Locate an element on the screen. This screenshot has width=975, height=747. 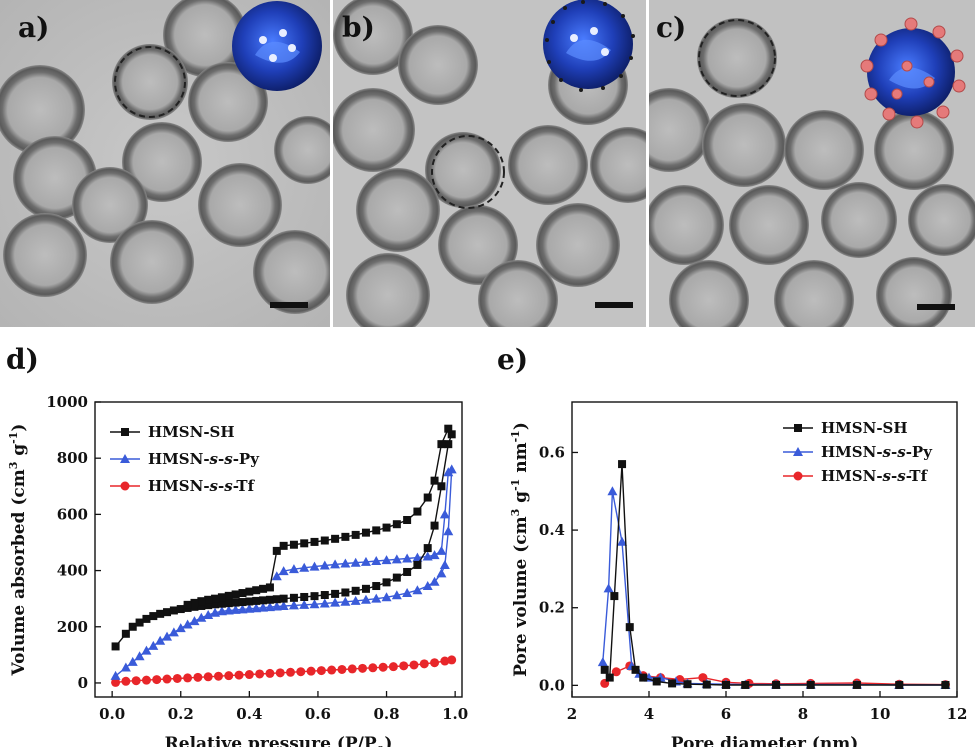
x-axis-label: Relative pressure (P/P0) is located at coordinates (279, 740).